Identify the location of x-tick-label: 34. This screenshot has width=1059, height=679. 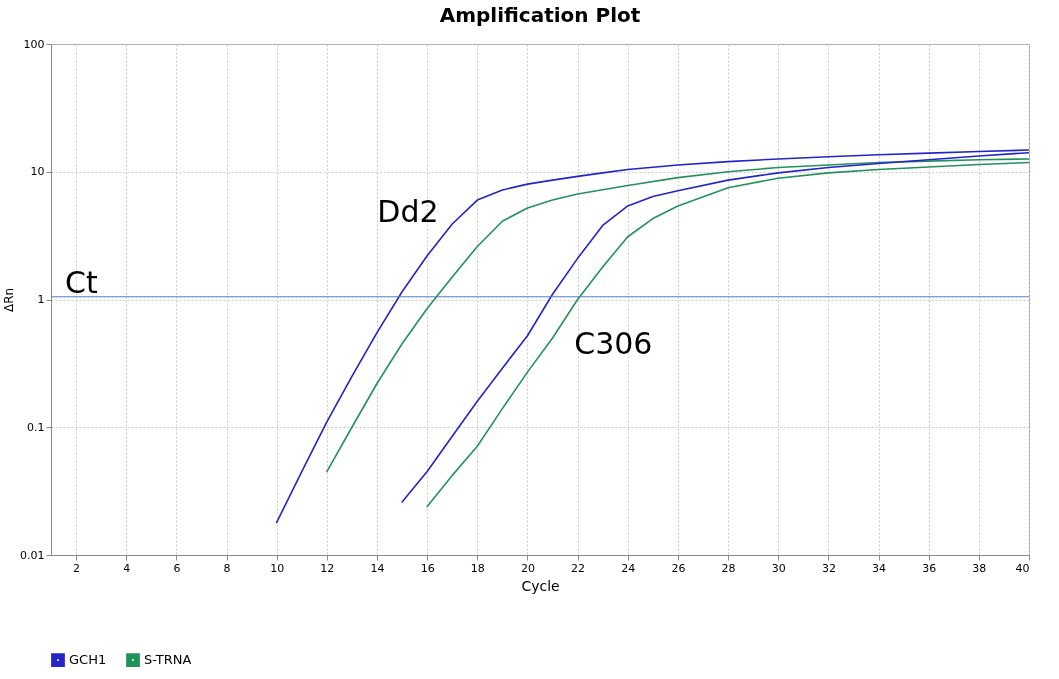
(879, 568).